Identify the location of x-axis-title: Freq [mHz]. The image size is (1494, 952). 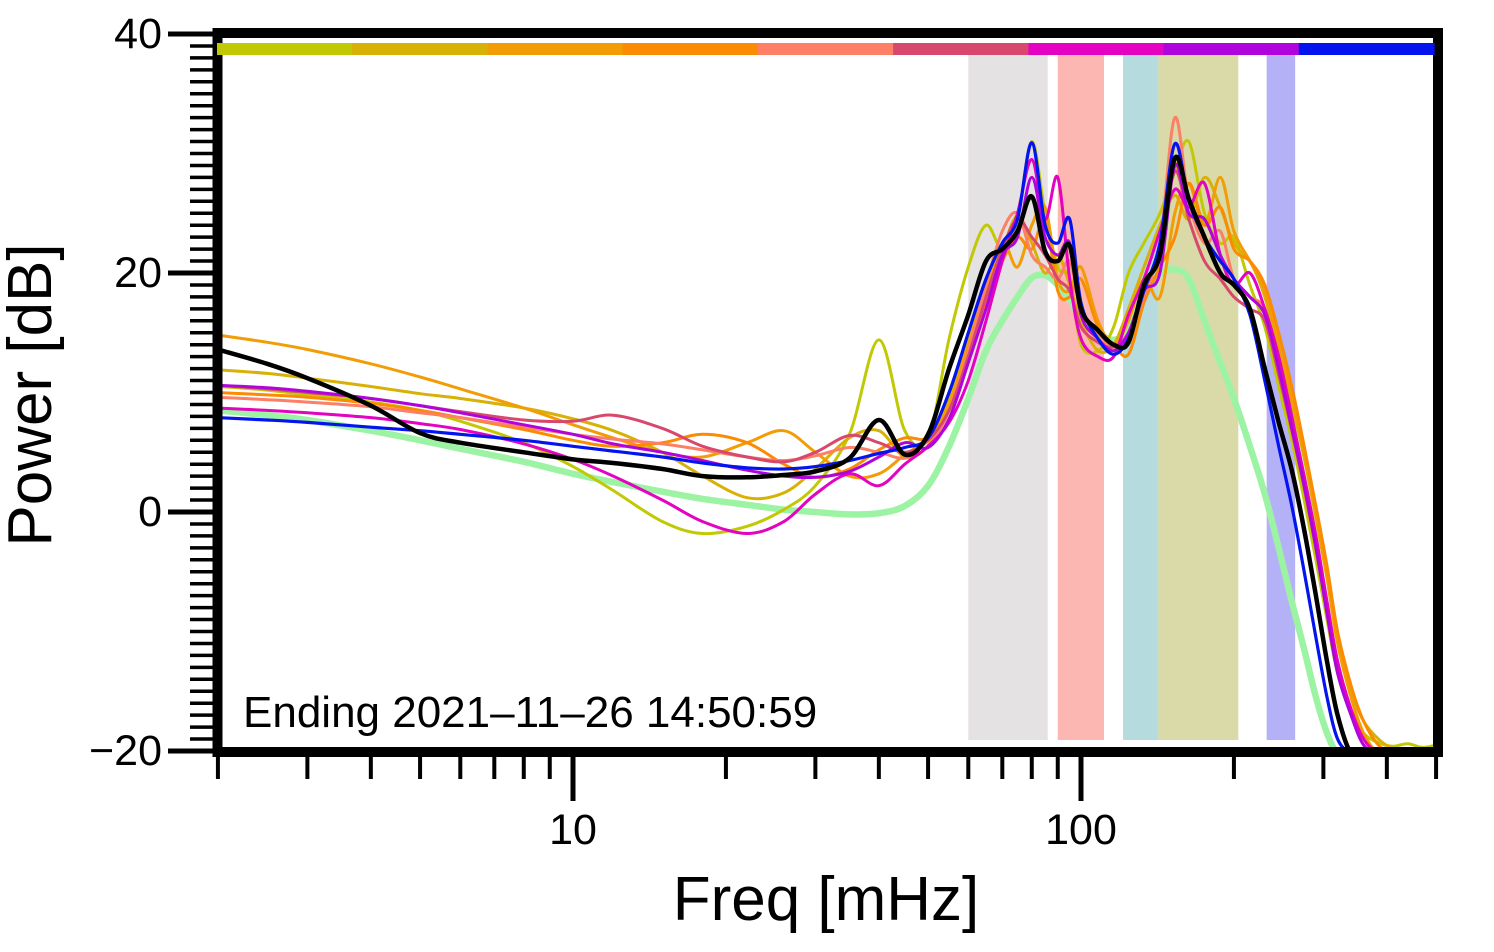
(826, 899).